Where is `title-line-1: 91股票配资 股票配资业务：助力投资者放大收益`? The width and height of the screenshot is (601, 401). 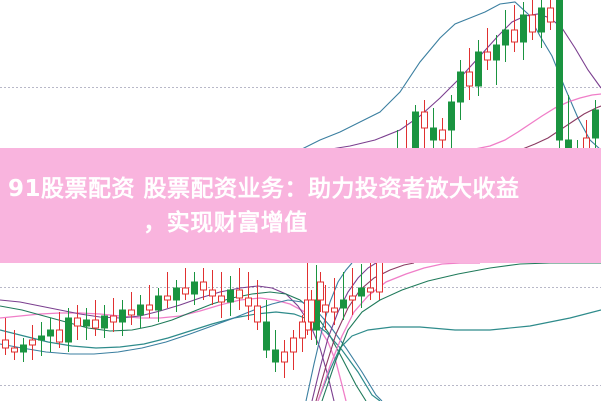 title-line-1: 91股票配资 股票配资业务：助力投资者放大收益 is located at coordinates (264, 188).